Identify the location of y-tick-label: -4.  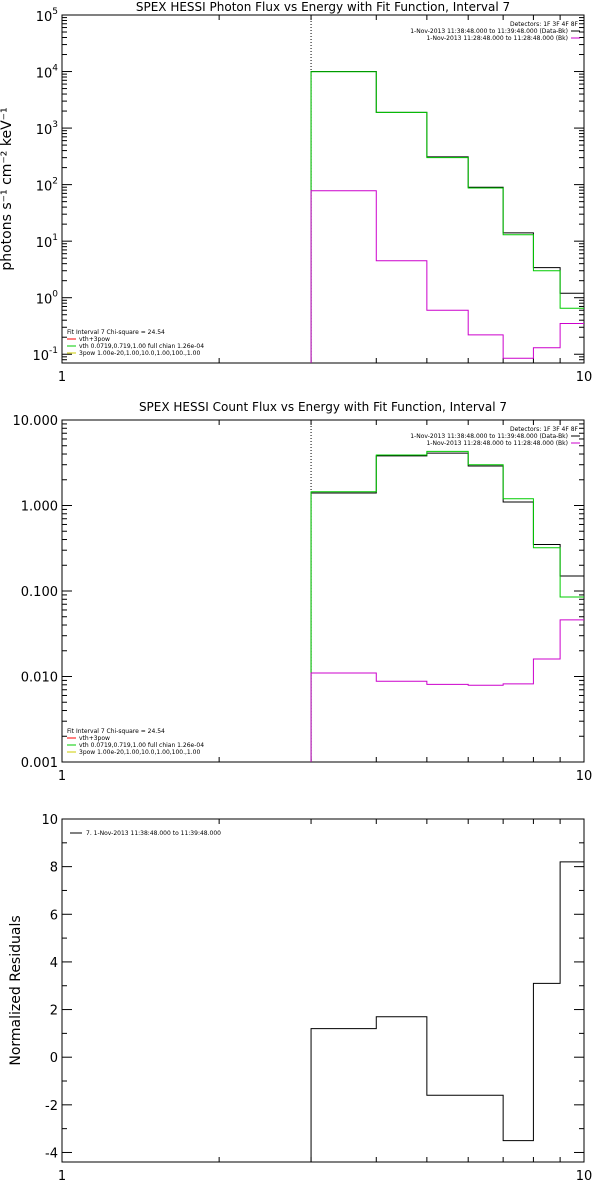
(51, 1153).